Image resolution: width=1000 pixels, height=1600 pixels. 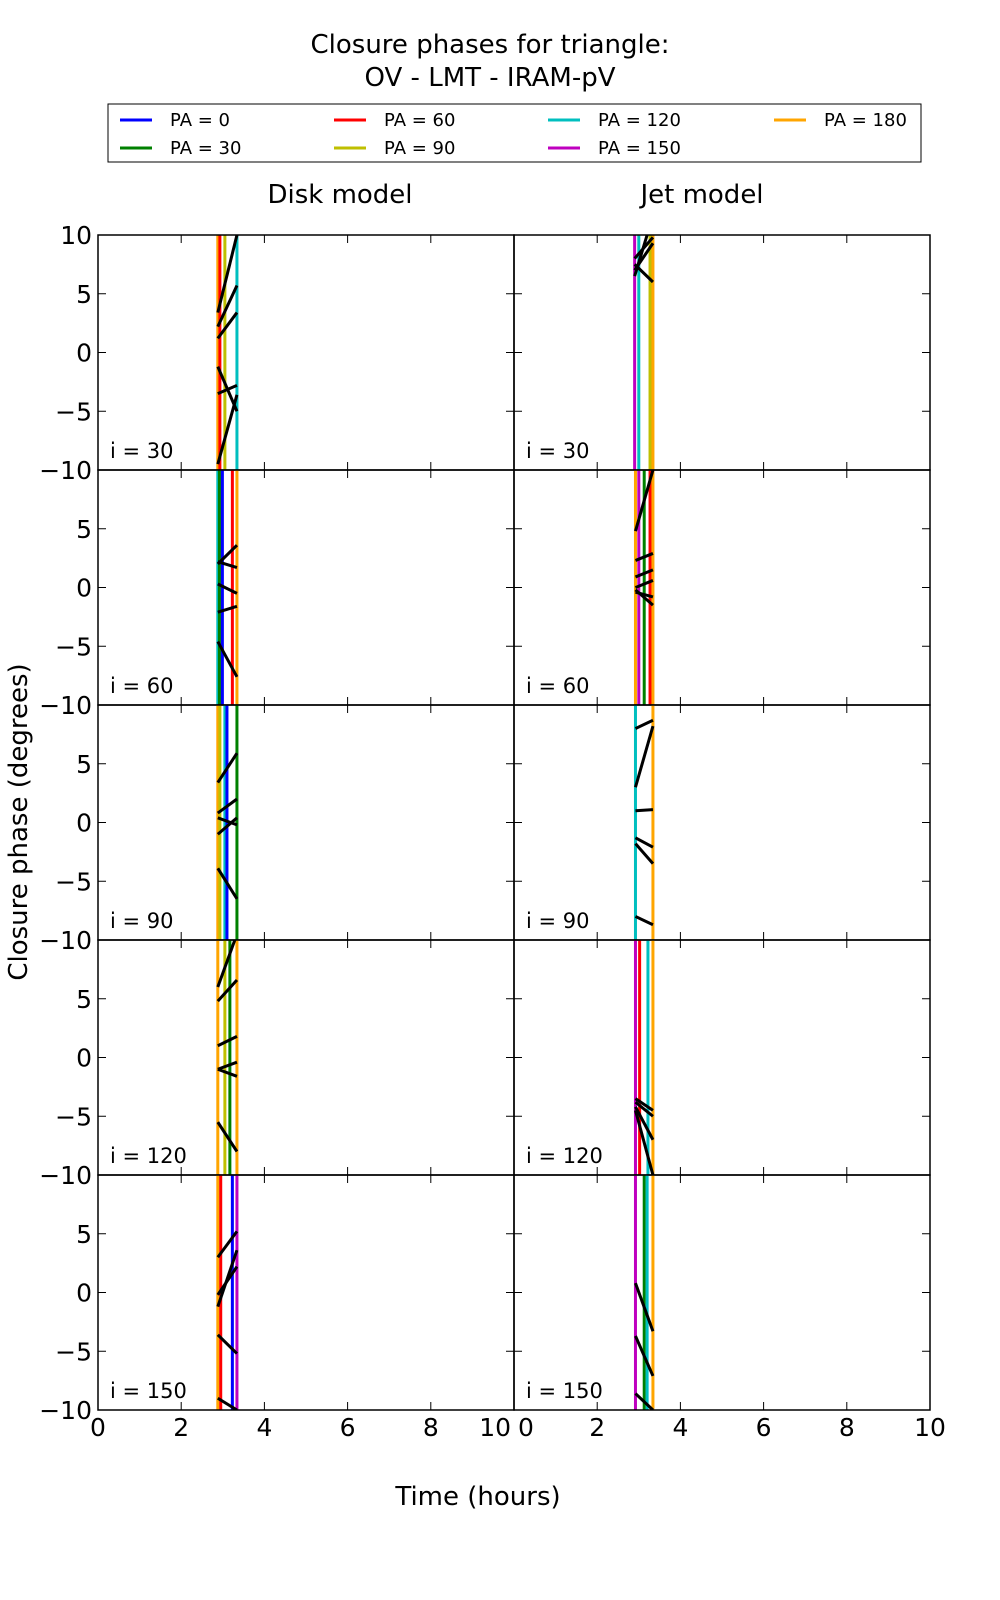 What do you see at coordinates (639, 148) in the screenshot?
I see `legend-label: PA = 150` at bounding box center [639, 148].